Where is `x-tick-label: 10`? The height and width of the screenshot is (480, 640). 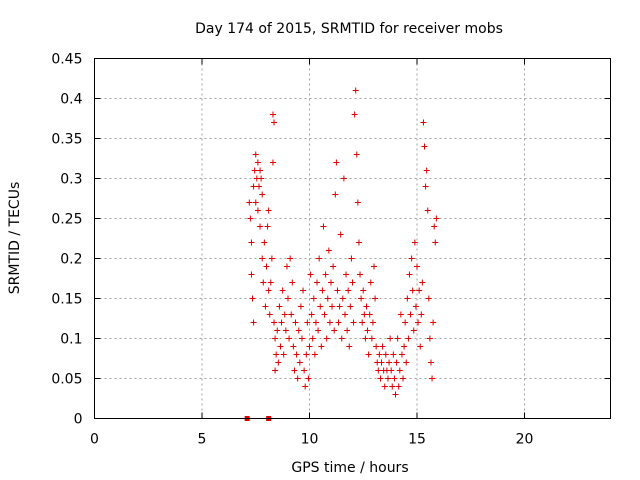 x-tick-label: 10 is located at coordinates (310, 440).